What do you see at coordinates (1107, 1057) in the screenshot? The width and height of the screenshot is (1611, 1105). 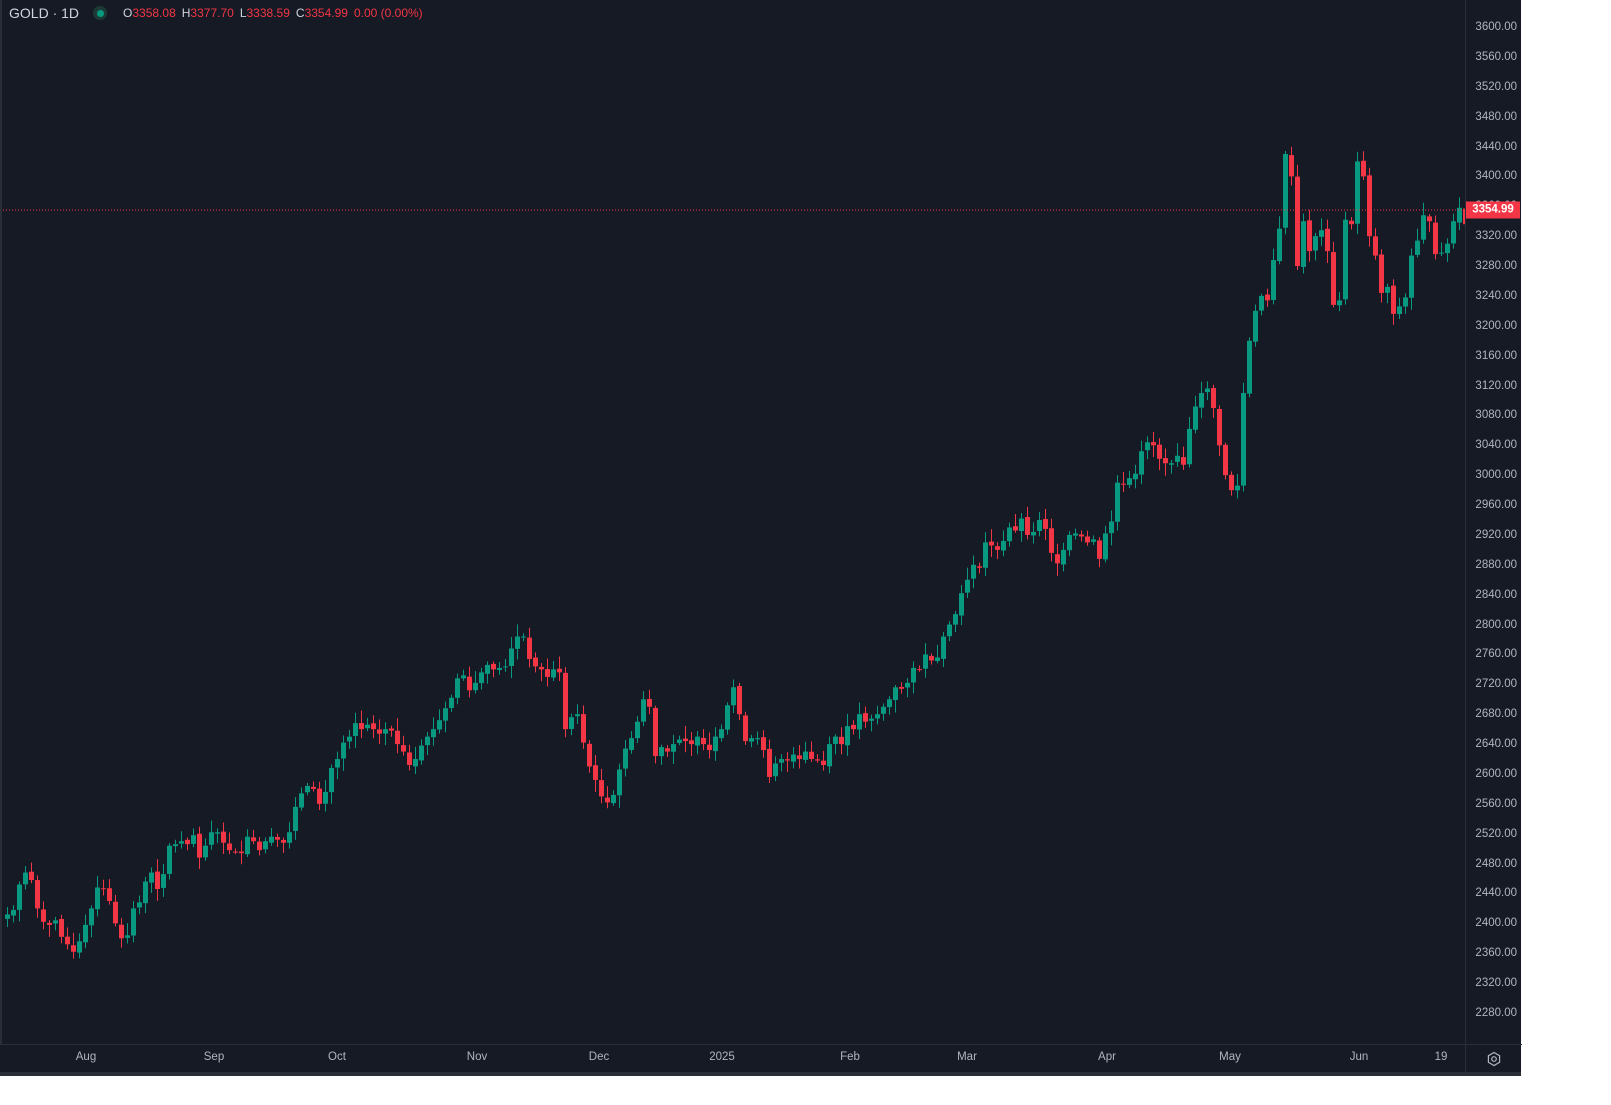 I see `time-tick: Apr` at bounding box center [1107, 1057].